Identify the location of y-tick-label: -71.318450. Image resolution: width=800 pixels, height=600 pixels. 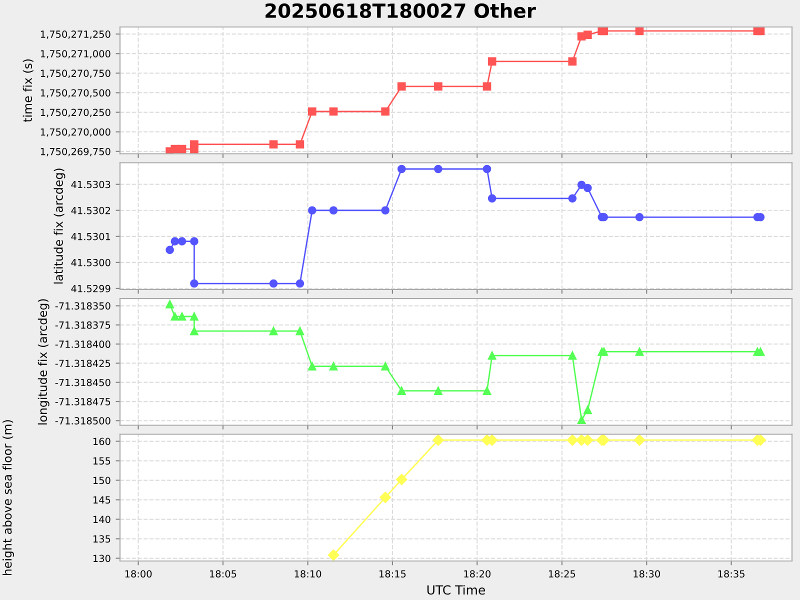
(82, 382).